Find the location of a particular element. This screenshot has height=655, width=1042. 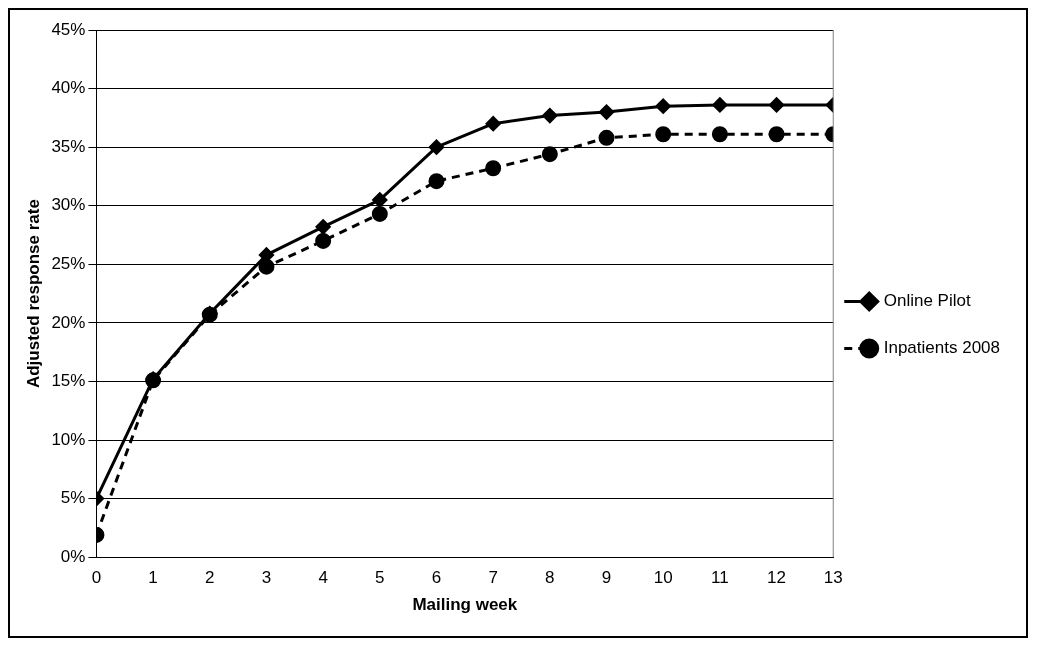

x-tick-label: 5 is located at coordinates (380, 578).